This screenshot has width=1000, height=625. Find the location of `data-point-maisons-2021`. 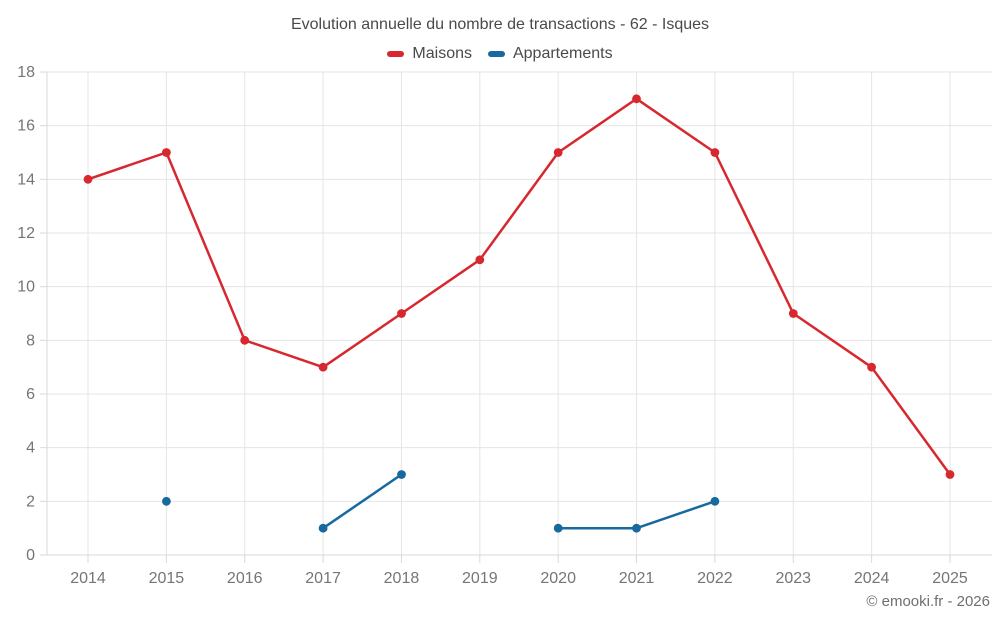

data-point-maisons-2021 is located at coordinates (636, 99).